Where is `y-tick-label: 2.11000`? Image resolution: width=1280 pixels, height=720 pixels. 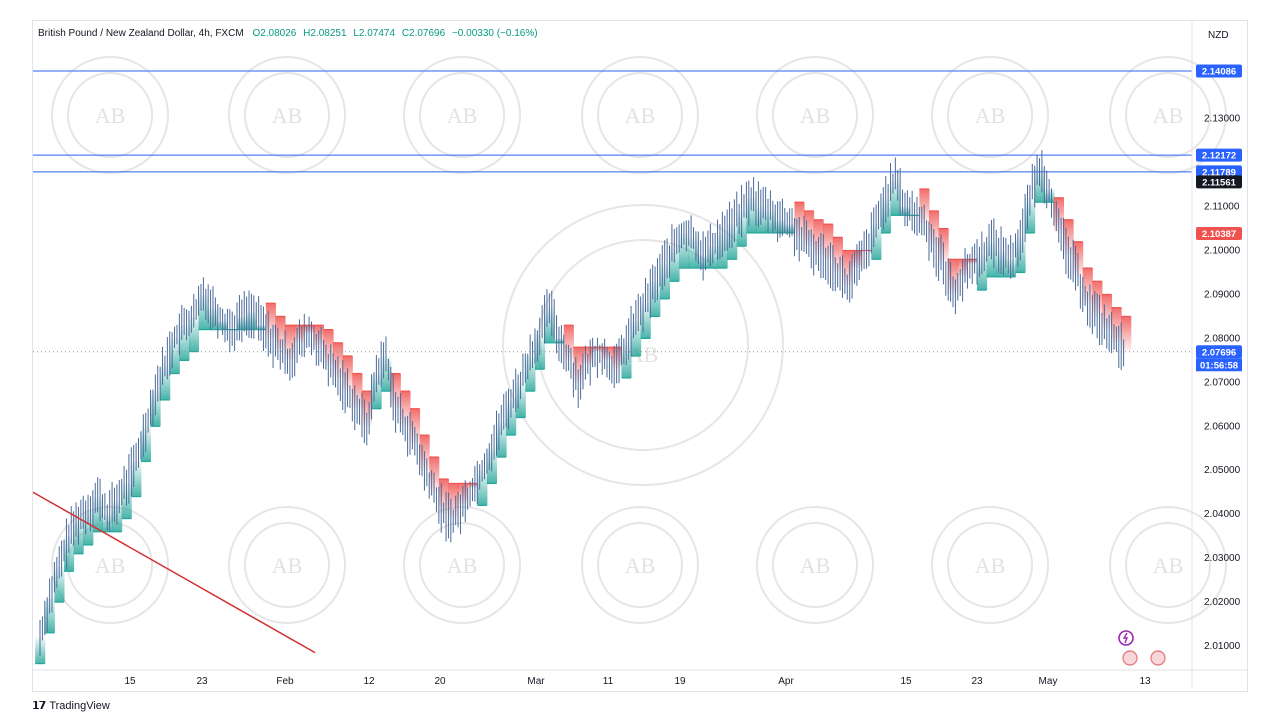 y-tick-label: 2.11000 is located at coordinates (1222, 207).